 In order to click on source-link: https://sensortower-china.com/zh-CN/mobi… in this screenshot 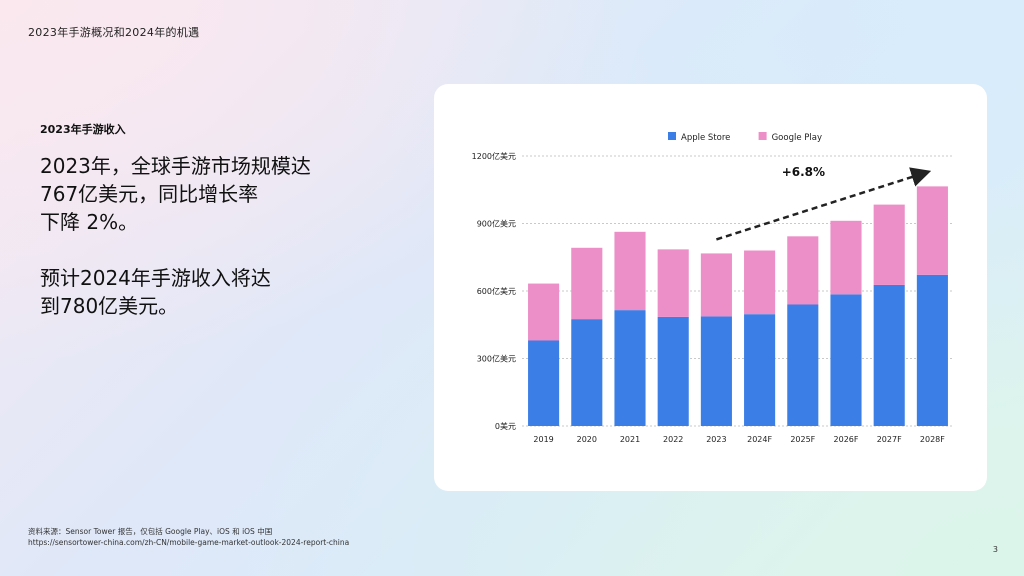, I will do `click(189, 542)`.